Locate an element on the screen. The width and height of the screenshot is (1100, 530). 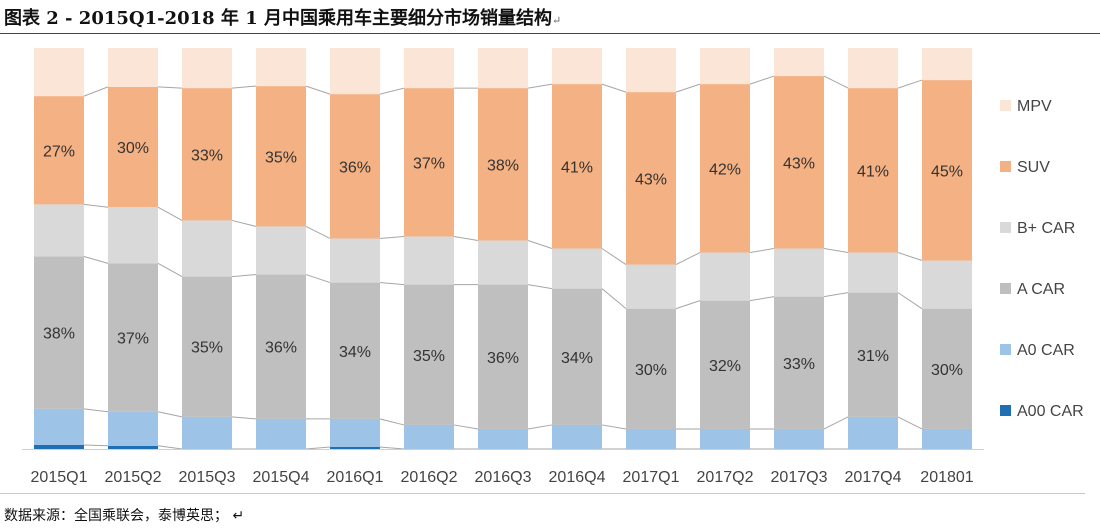
x-tick-label: 2017Q4 is located at coordinates (873, 477).